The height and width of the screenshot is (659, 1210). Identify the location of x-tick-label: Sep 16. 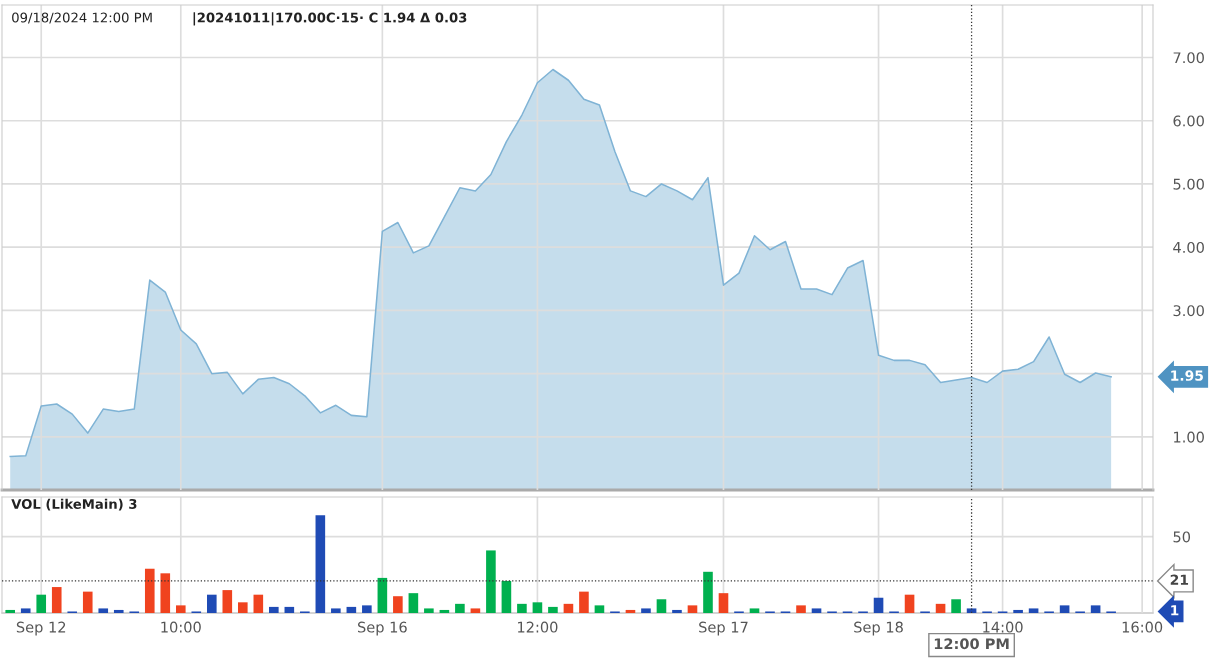
(382, 628).